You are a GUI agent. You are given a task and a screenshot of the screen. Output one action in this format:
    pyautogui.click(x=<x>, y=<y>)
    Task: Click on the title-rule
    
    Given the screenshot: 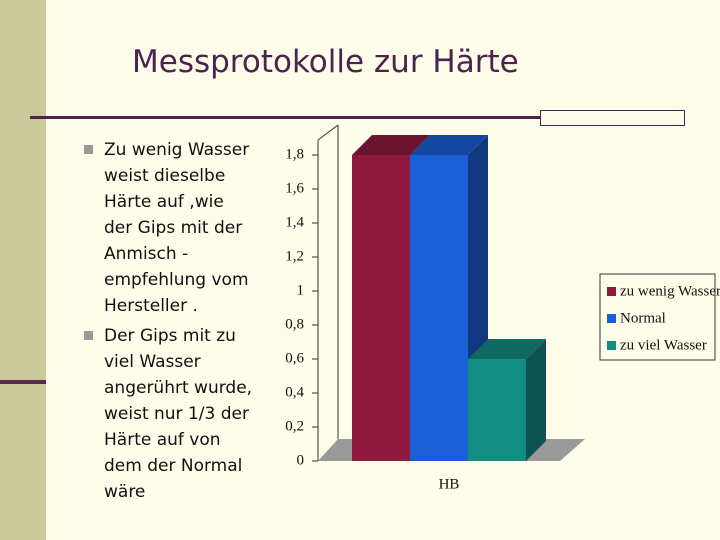 What is the action you would take?
    pyautogui.click(x=357, y=117)
    